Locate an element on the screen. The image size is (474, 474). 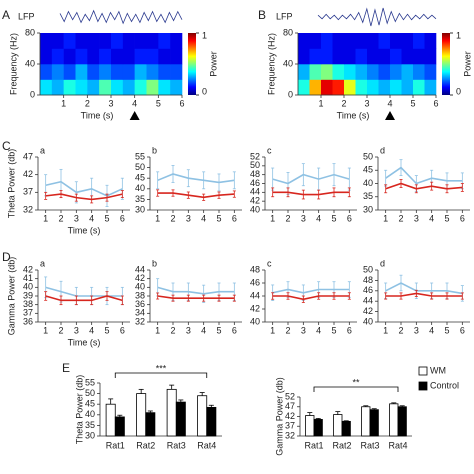
colorbar is located at coordinates (192, 64).